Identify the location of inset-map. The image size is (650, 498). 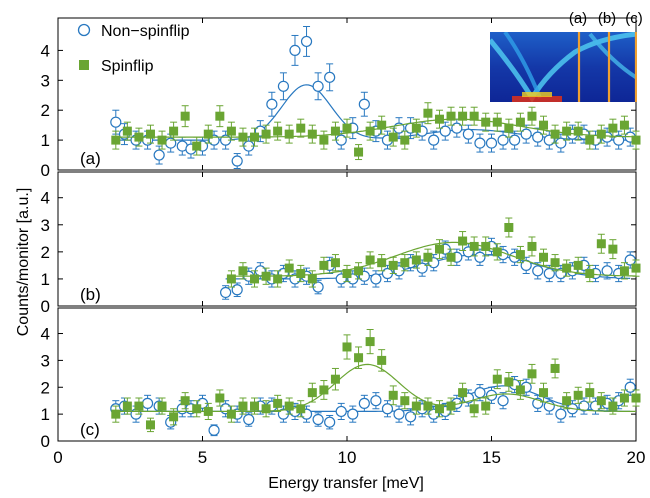
(563, 67).